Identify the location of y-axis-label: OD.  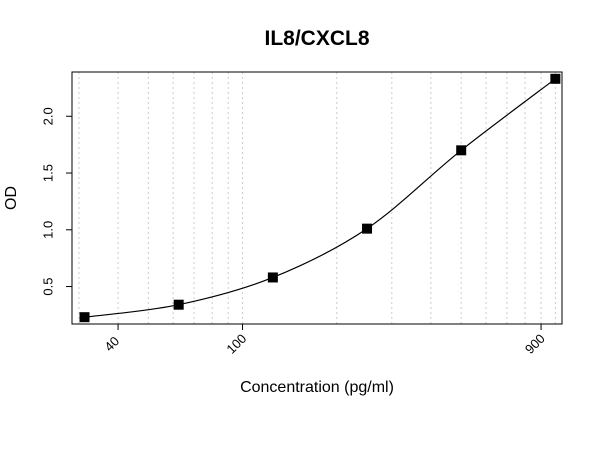
(11, 198).